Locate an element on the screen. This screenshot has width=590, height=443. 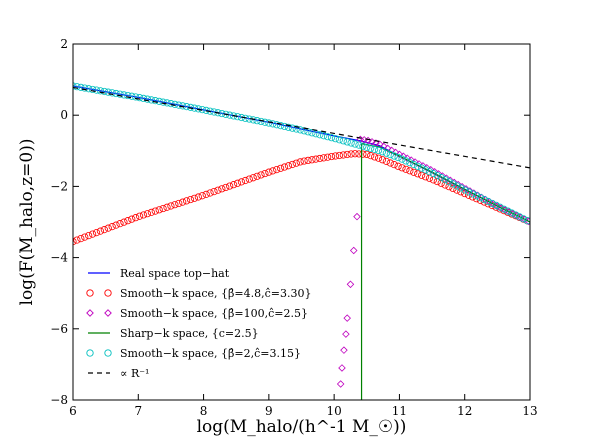
y-tick-label: −6 is located at coordinates (59, 329).